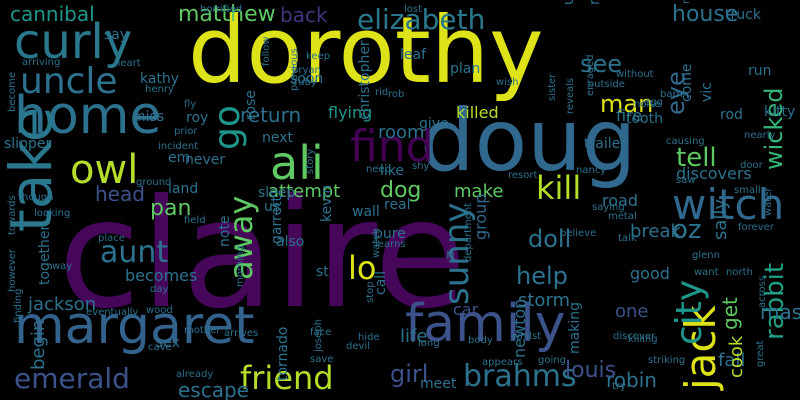  Describe the element at coordinates (305, 82) in the screenshot. I see `word-ruby: ruby` at that location.